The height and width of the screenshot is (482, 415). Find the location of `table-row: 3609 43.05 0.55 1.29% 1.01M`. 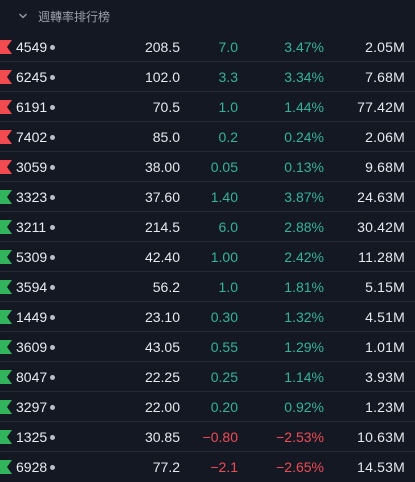

table-row: 3609 43.05 0.55 1.29% 1.01M is located at coordinates (207, 347).